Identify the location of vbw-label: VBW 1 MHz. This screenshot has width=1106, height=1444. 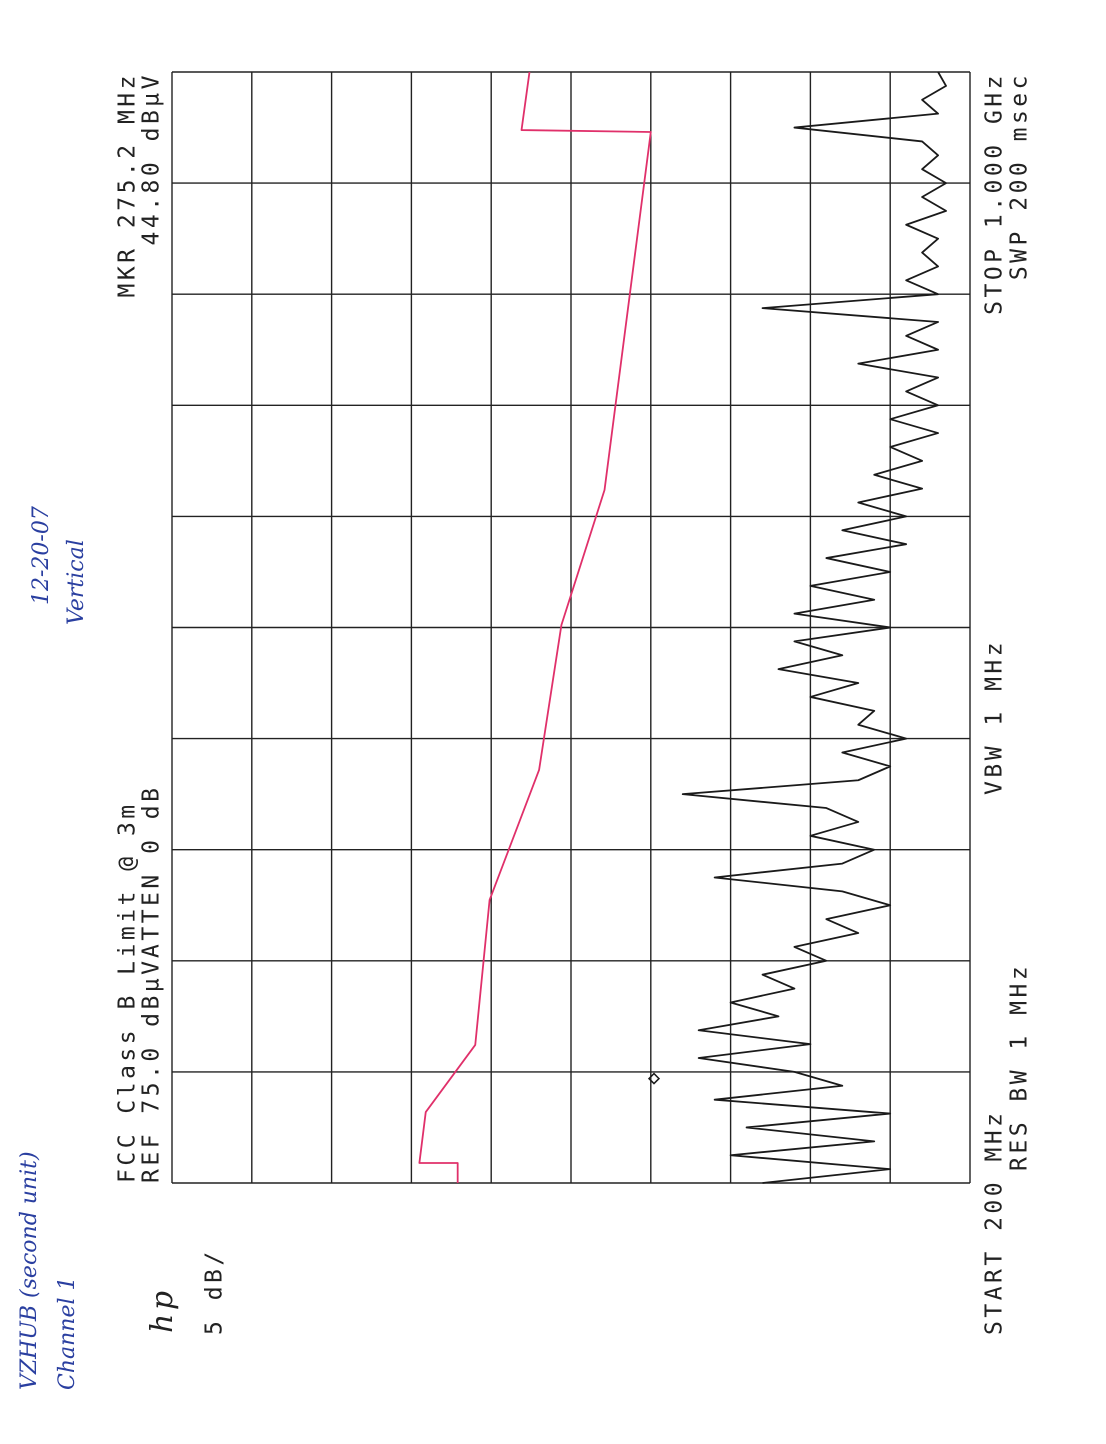
(995, 717).